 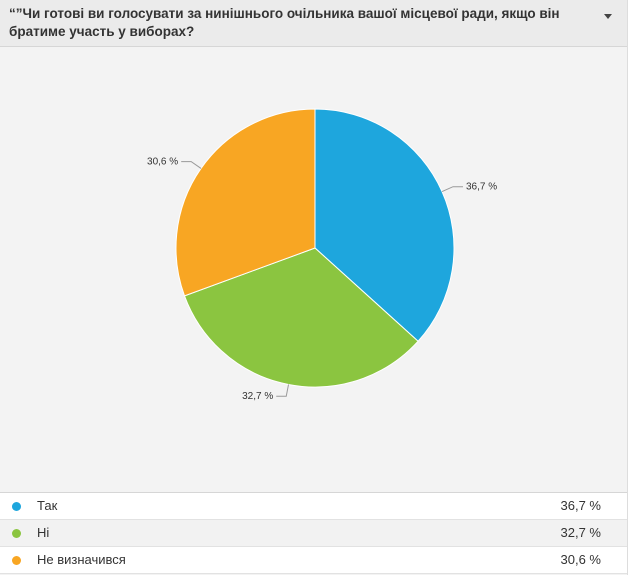 I want to click on slice-label-no: 32,7 %, so click(x=257, y=396).